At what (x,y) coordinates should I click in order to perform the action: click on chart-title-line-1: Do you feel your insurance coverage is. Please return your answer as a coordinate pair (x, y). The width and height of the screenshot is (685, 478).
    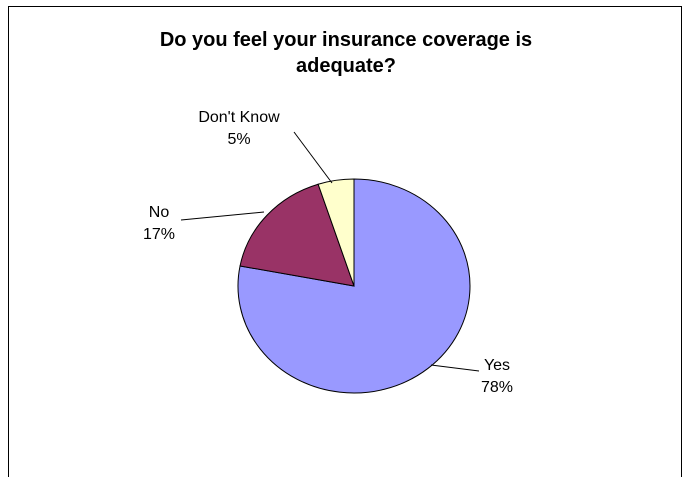
    Looking at the image, I should click on (346, 40).